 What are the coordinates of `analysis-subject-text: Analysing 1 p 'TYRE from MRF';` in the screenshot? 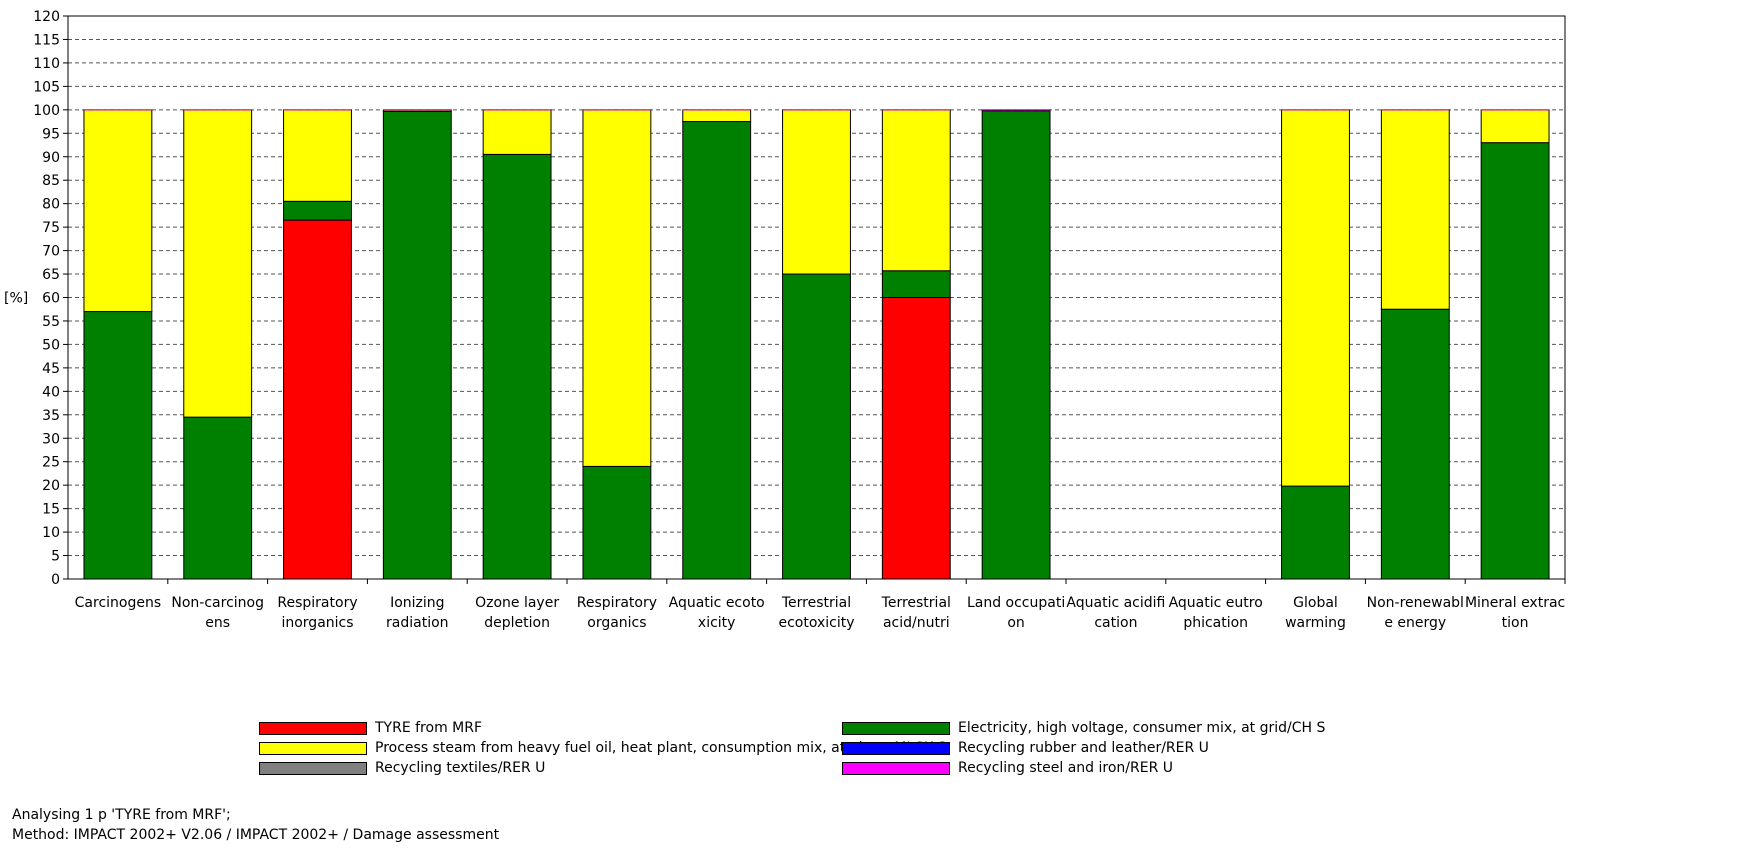 It's located at (121, 815).